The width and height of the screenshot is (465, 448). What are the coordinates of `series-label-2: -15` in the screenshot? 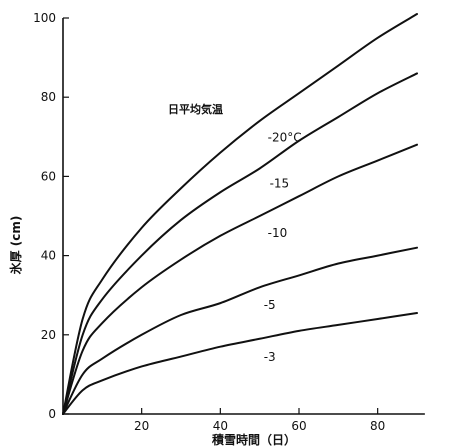 It's located at (280, 184).